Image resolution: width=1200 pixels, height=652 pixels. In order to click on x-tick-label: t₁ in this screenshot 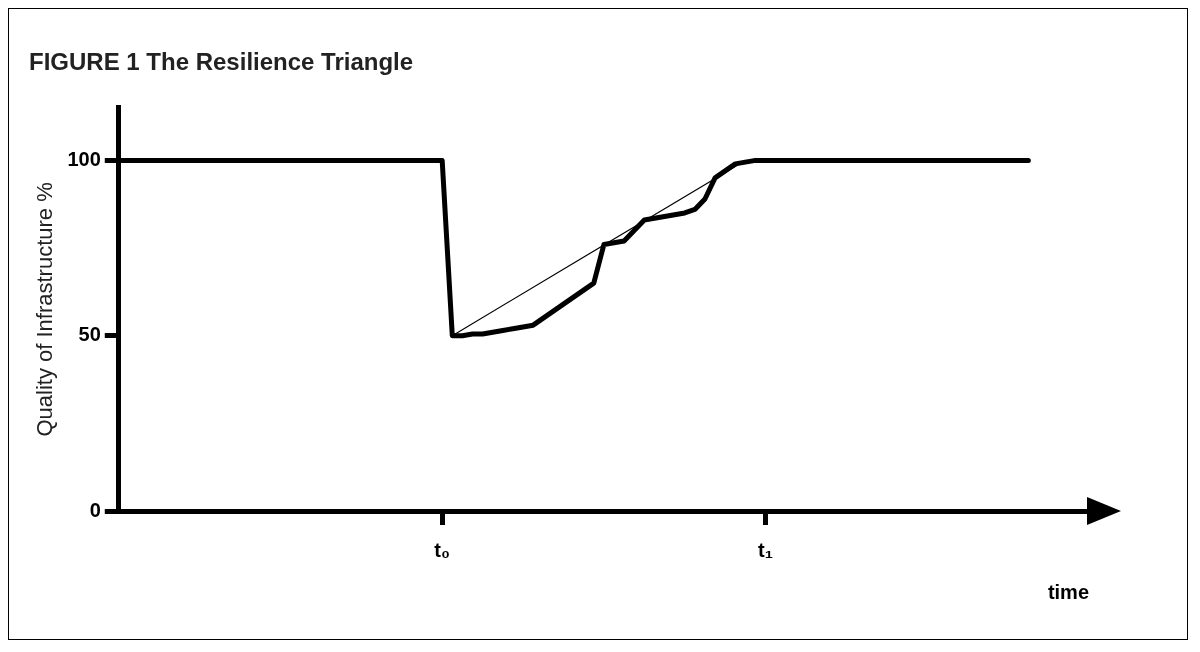, I will do `click(766, 549)`.